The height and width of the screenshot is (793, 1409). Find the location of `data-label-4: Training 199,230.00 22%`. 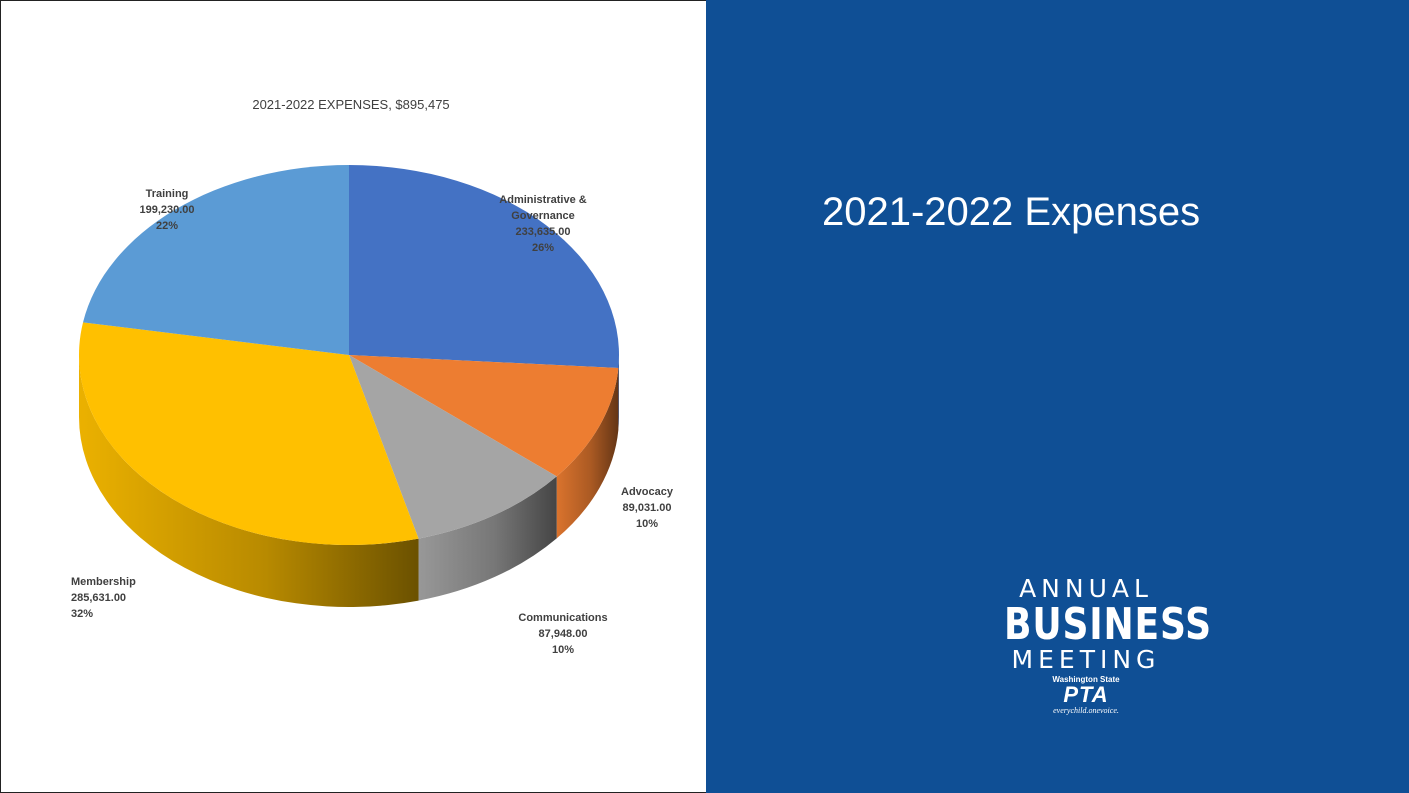

data-label-4: Training 199,230.00 22% is located at coordinates (166, 210).